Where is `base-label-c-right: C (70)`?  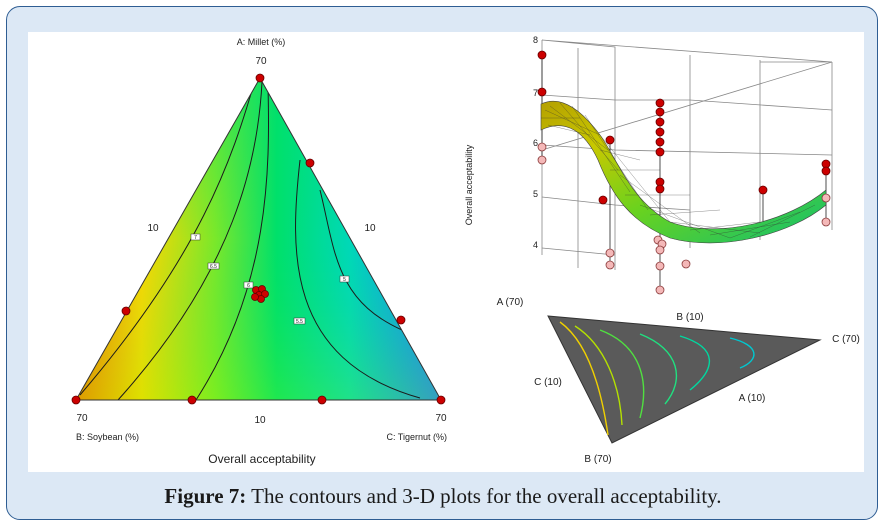 base-label-c-right: C (70) is located at coordinates (846, 339).